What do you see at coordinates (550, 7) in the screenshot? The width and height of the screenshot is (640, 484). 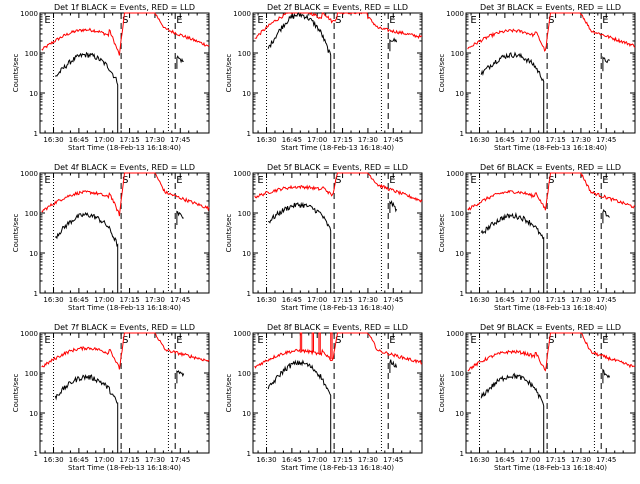 I see `panel-title: Det 3f BLACK = Events, RED = LLD` at bounding box center [550, 7].